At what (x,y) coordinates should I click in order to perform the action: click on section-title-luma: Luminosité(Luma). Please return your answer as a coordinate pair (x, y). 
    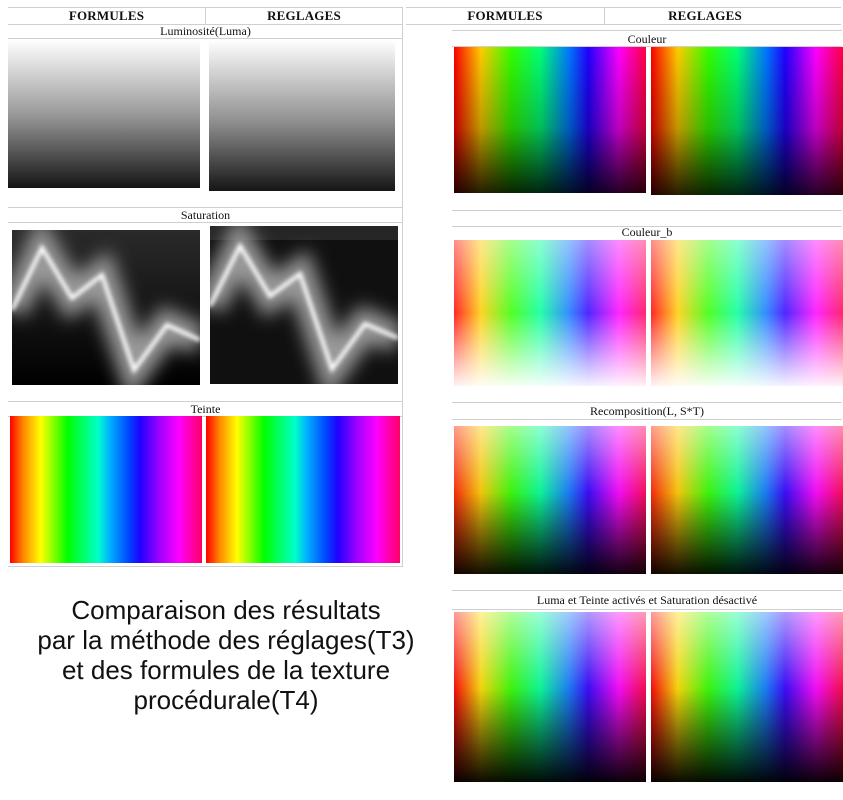
    Looking at the image, I should click on (205, 31).